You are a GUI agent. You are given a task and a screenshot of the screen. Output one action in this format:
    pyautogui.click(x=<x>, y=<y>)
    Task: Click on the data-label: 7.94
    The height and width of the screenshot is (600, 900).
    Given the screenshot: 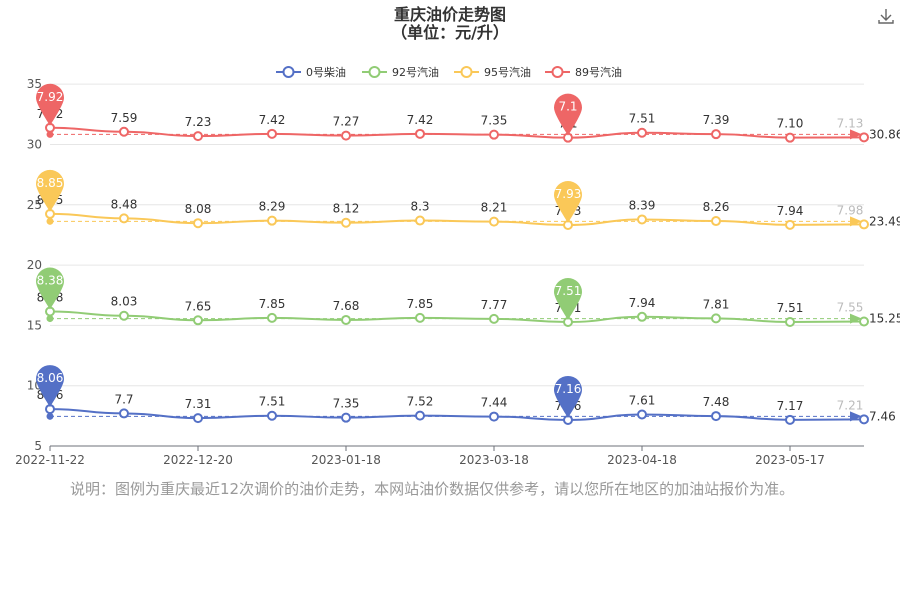 What is the action you would take?
    pyautogui.click(x=790, y=211)
    